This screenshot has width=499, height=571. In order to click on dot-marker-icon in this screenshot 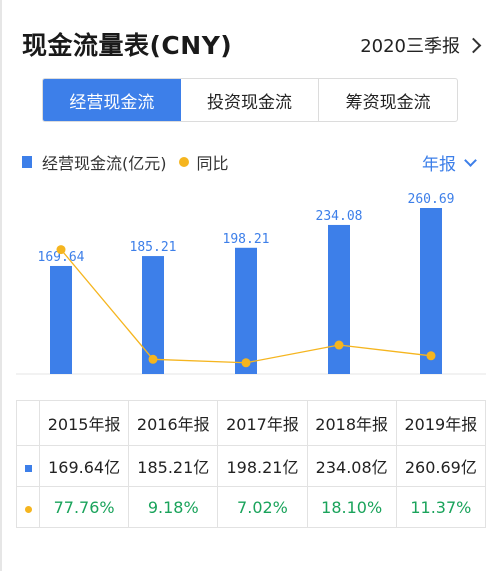, I will do `click(28, 509)`.